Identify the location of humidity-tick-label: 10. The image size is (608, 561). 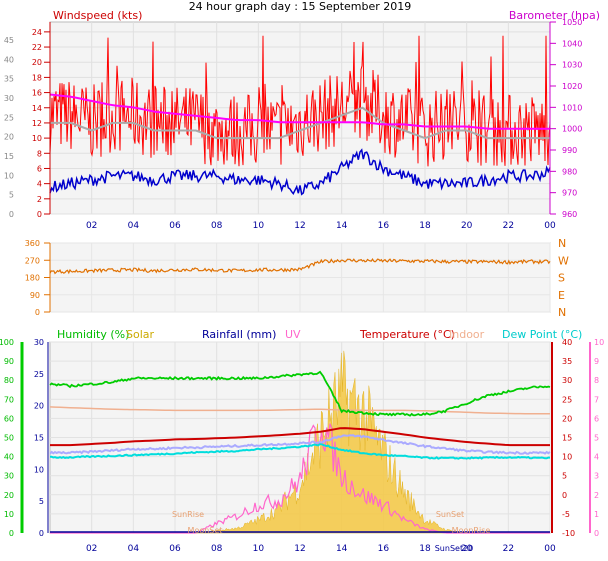
(9, 514).